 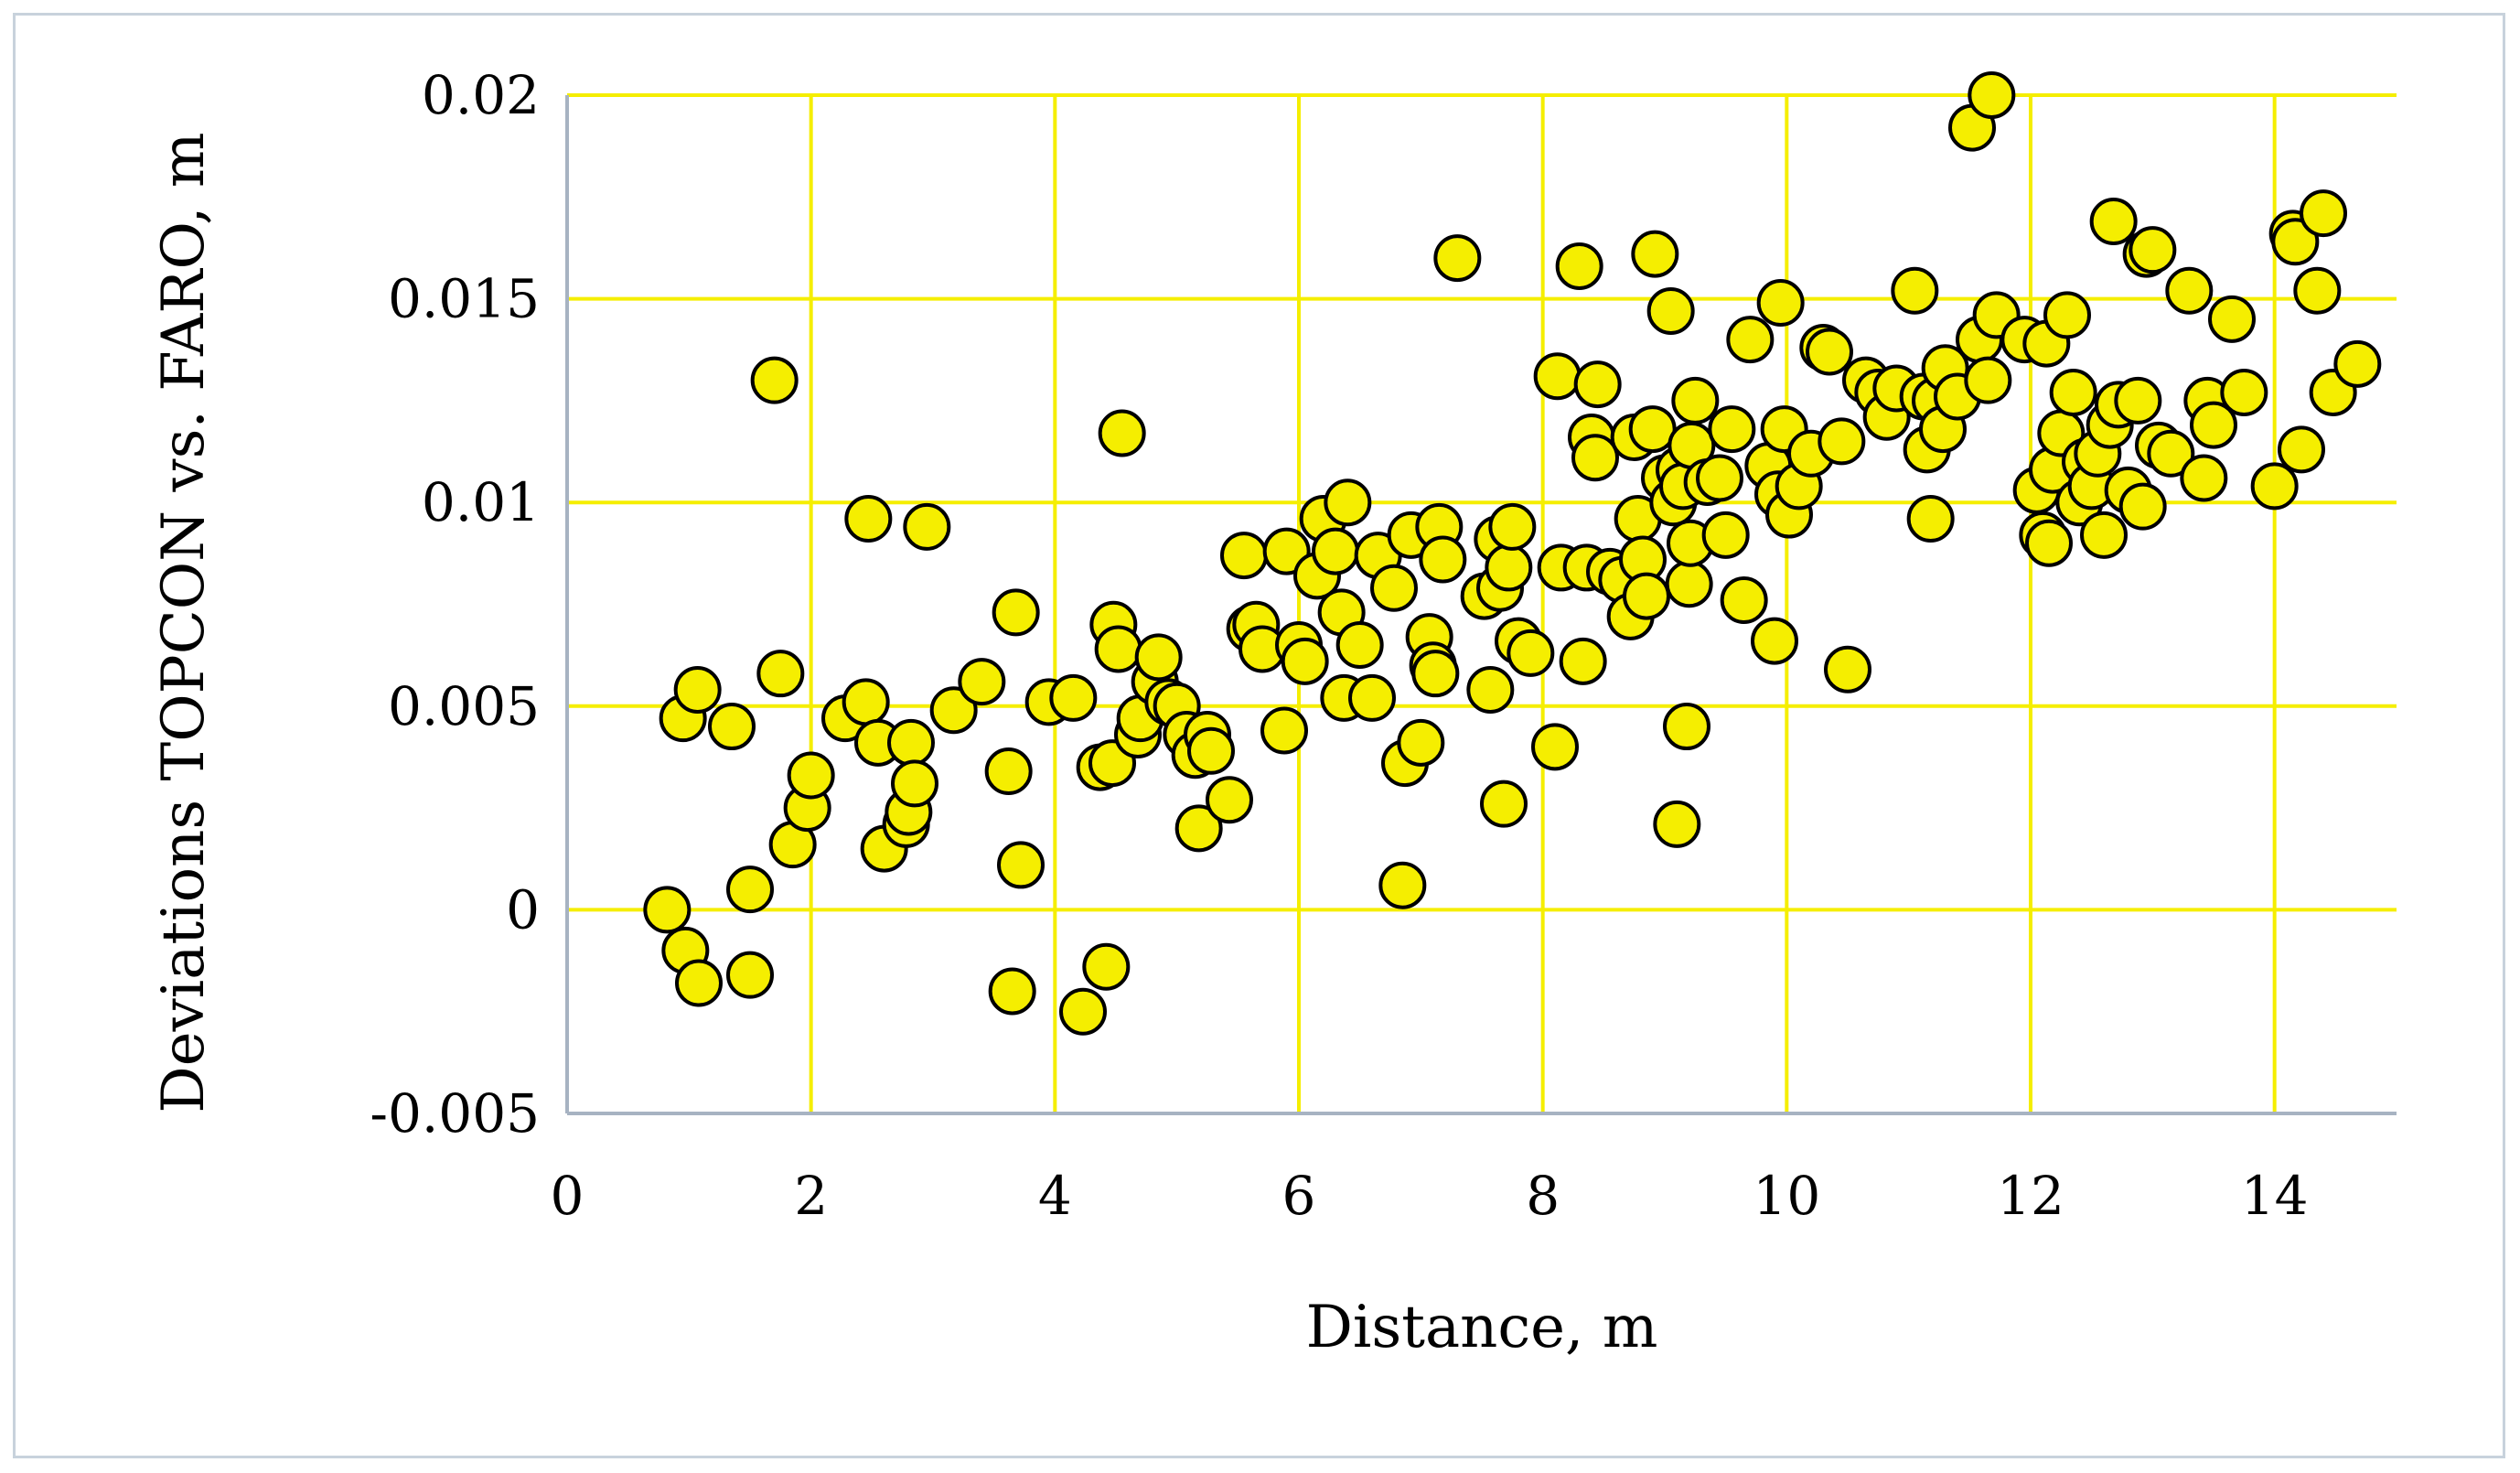 What do you see at coordinates (1543, 1196) in the screenshot?
I see `x-tick-label: 8` at bounding box center [1543, 1196].